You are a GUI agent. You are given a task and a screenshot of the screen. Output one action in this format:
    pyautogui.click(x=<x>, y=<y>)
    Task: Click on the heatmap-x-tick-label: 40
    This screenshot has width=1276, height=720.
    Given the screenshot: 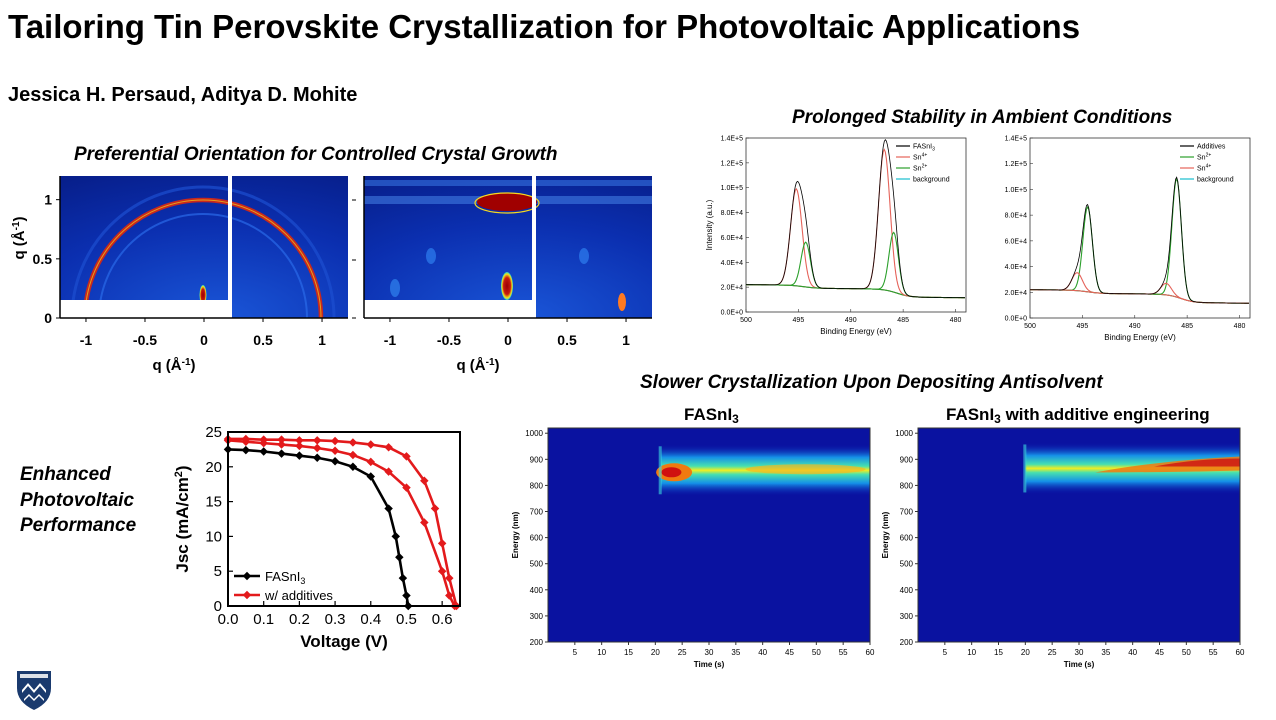 What is the action you would take?
    pyautogui.click(x=762, y=652)
    